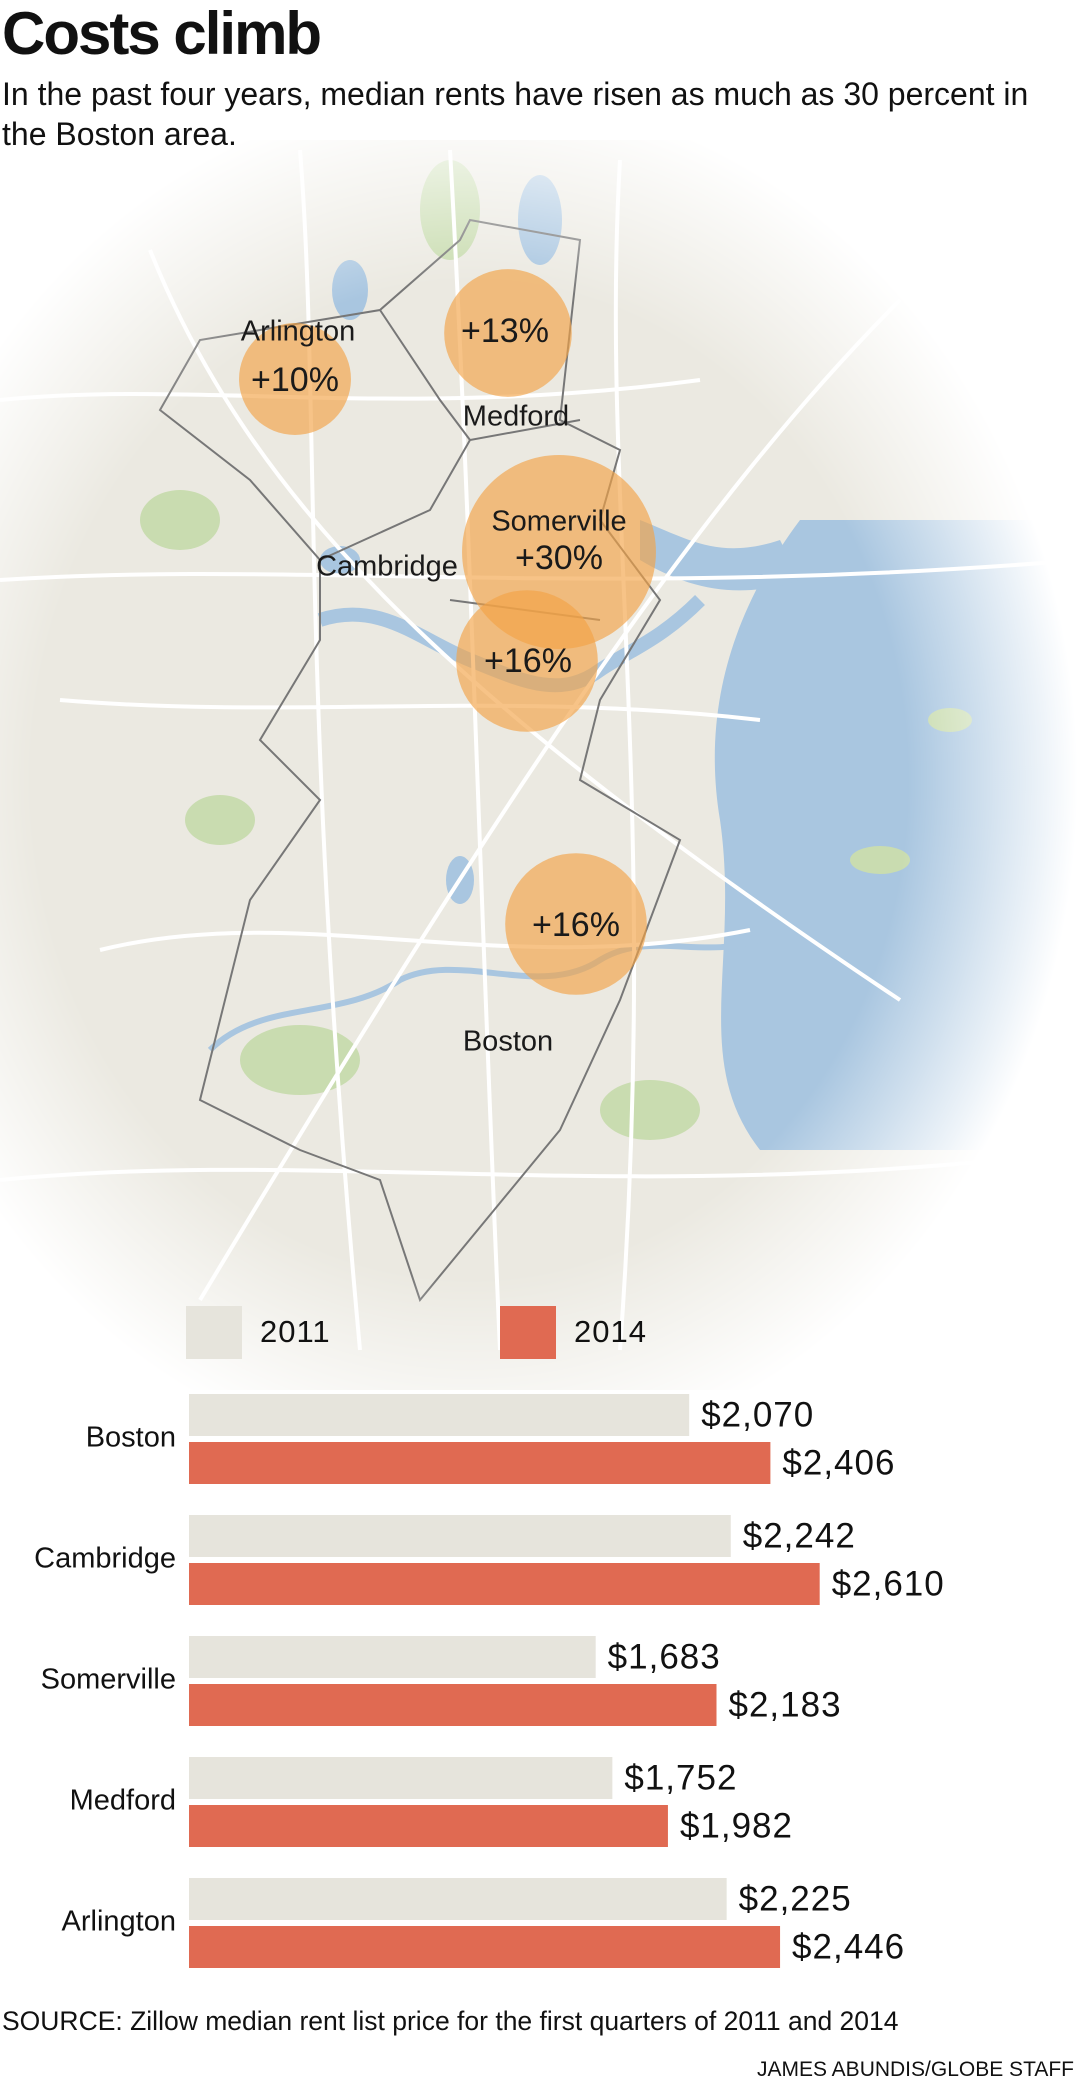 The image size is (1080, 2087). I want to click on place-label: Arlington, so click(298, 332).